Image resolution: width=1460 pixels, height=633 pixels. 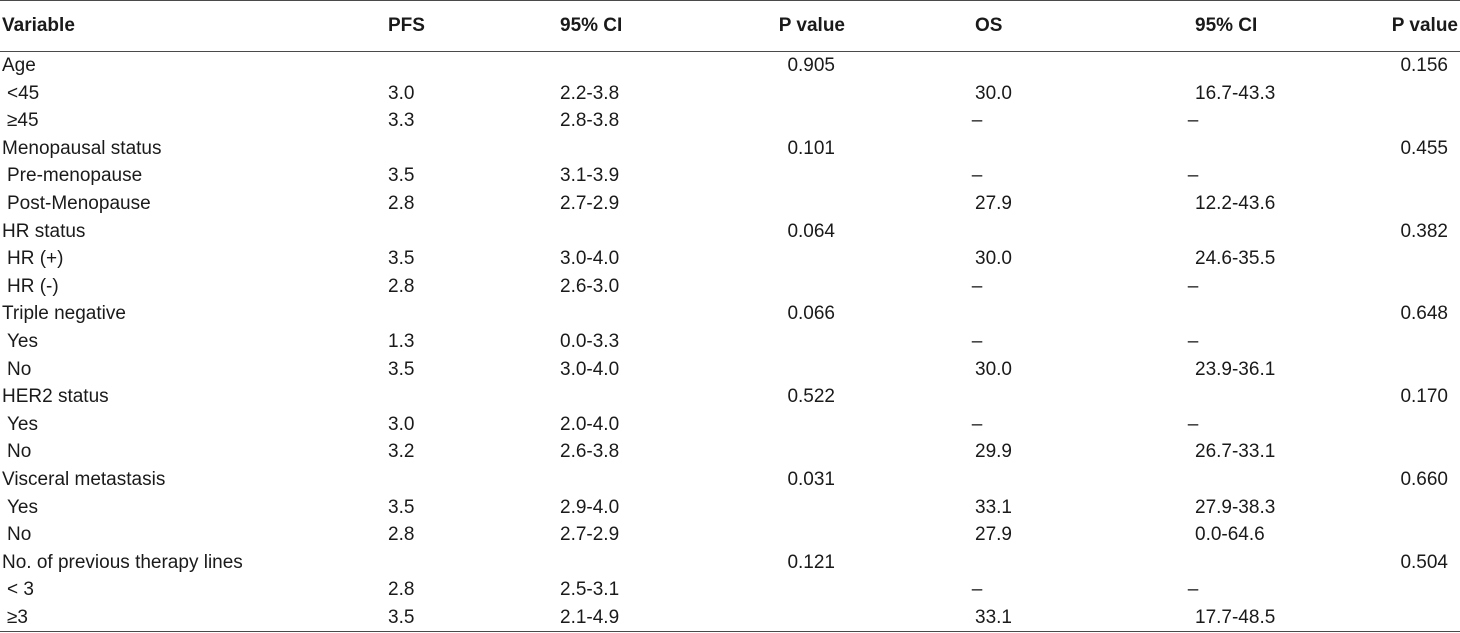 I want to click on table-row: Yes 3.0 2.0-4.0 – –, so click(x=730, y=425).